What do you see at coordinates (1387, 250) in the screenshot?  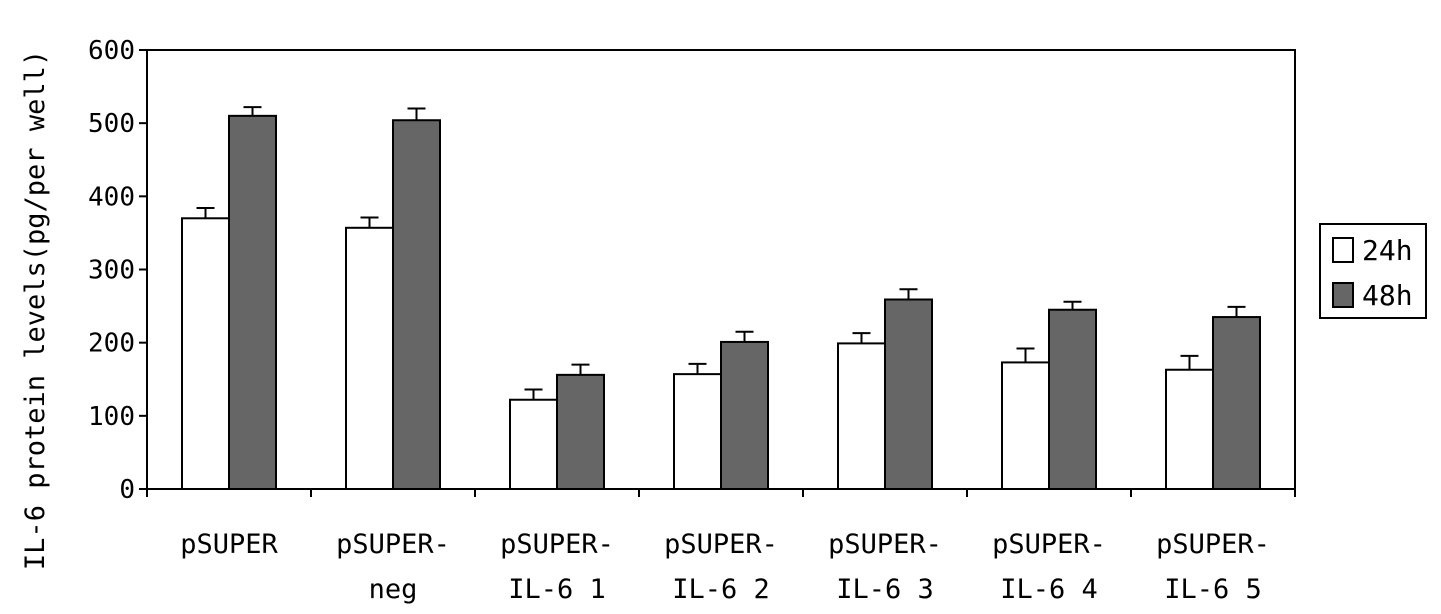 I see `legend-label: 24h` at bounding box center [1387, 250].